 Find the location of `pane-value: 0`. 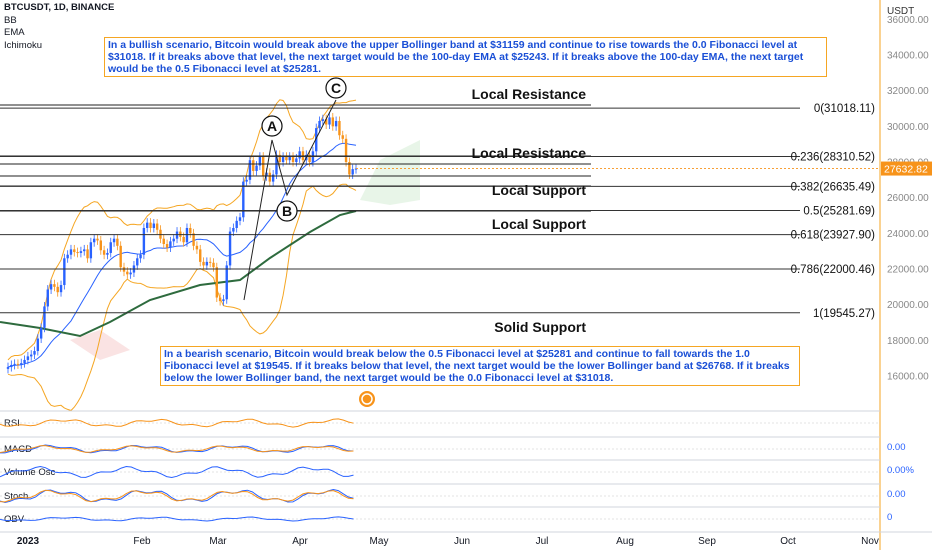

pane-value: 0 is located at coordinates (889, 517).